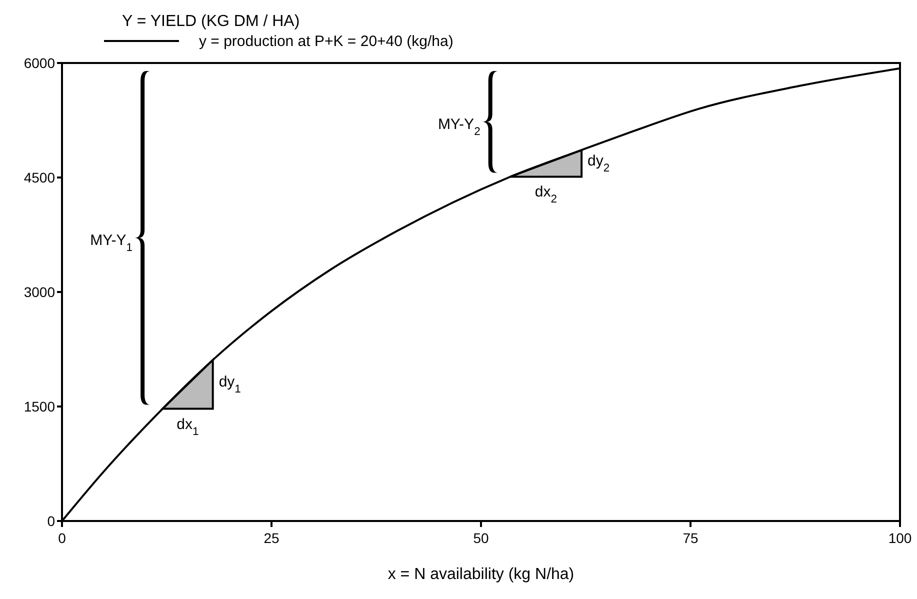 The image size is (917, 599). What do you see at coordinates (40, 292) in the screenshot?
I see `y-tick-label: 3000` at bounding box center [40, 292].